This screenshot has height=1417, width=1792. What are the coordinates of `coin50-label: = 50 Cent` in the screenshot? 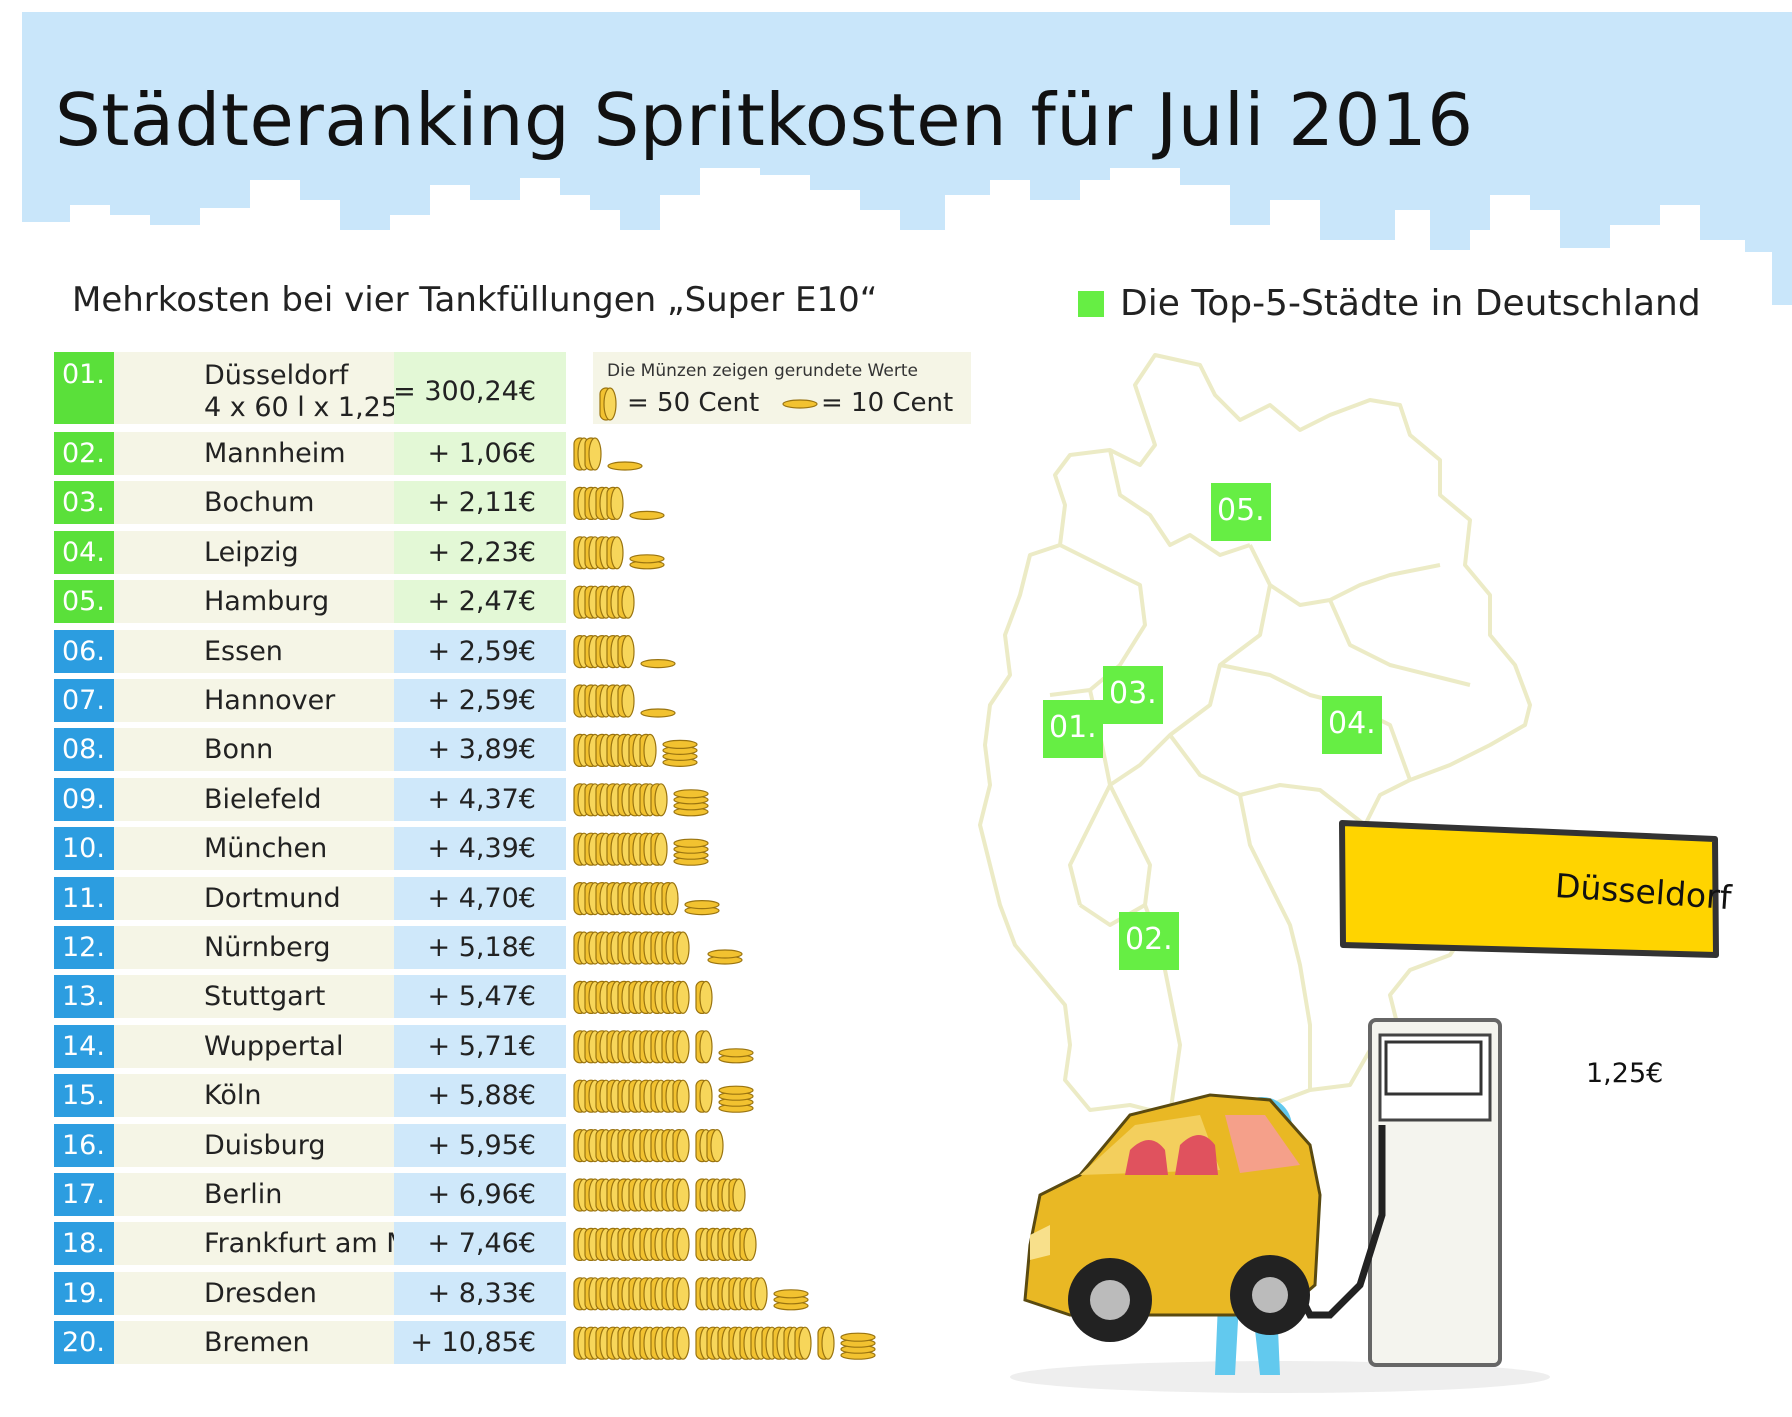 It's located at (693, 403).